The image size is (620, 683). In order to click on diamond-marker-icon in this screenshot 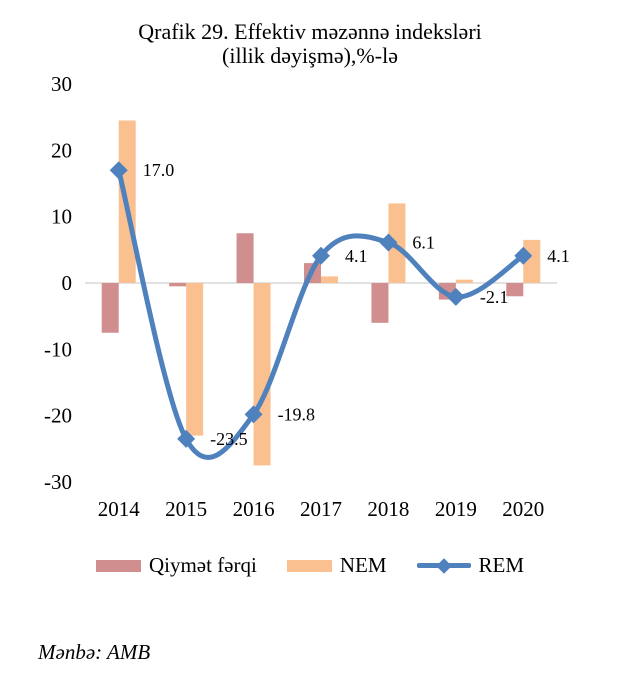, I will do `click(443, 565)`.